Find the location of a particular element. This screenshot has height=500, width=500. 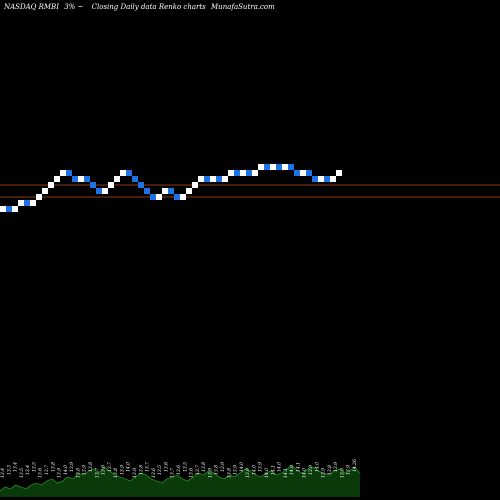

volume-price-label: 14.26 is located at coordinates (355, 465).